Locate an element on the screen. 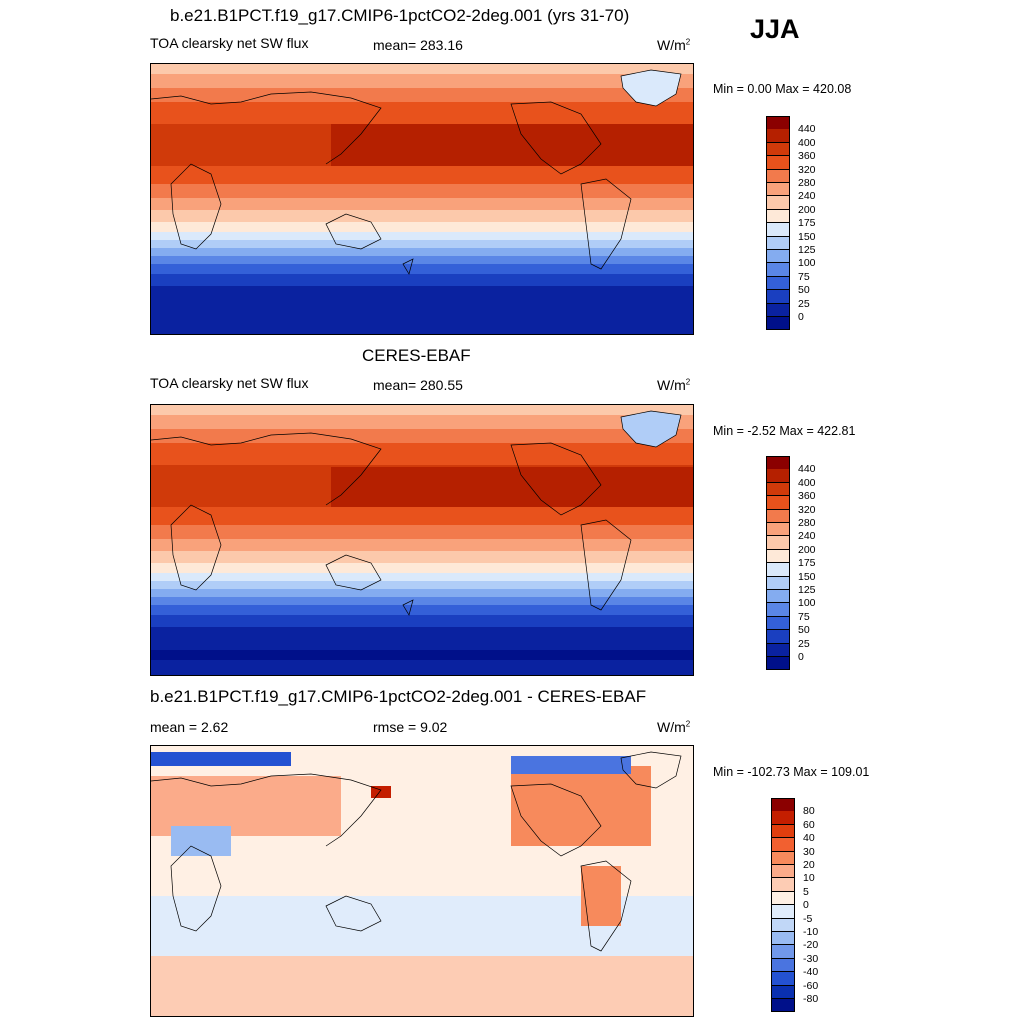 Image resolution: width=1024 pixels, height=1024 pixels. colorbar-tick-label: 30 is located at coordinates (809, 851).